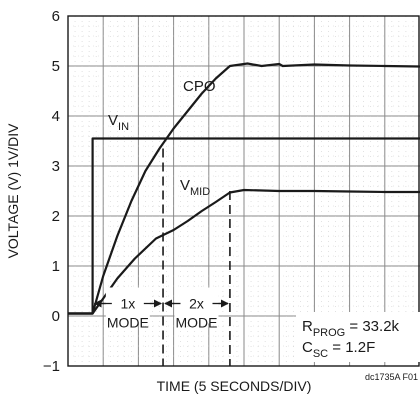 The width and height of the screenshot is (420, 397). I want to click on annotation-csc: CSC = 1.2F, so click(338, 349).